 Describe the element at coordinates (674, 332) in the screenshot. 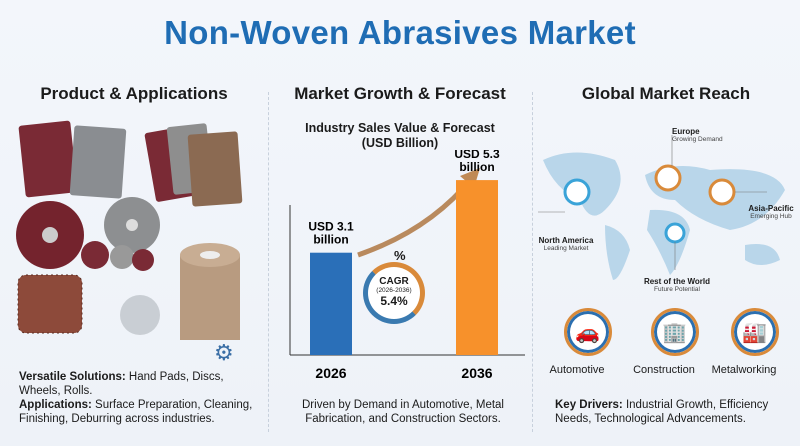

I see `building-icon: 🏢` at that location.